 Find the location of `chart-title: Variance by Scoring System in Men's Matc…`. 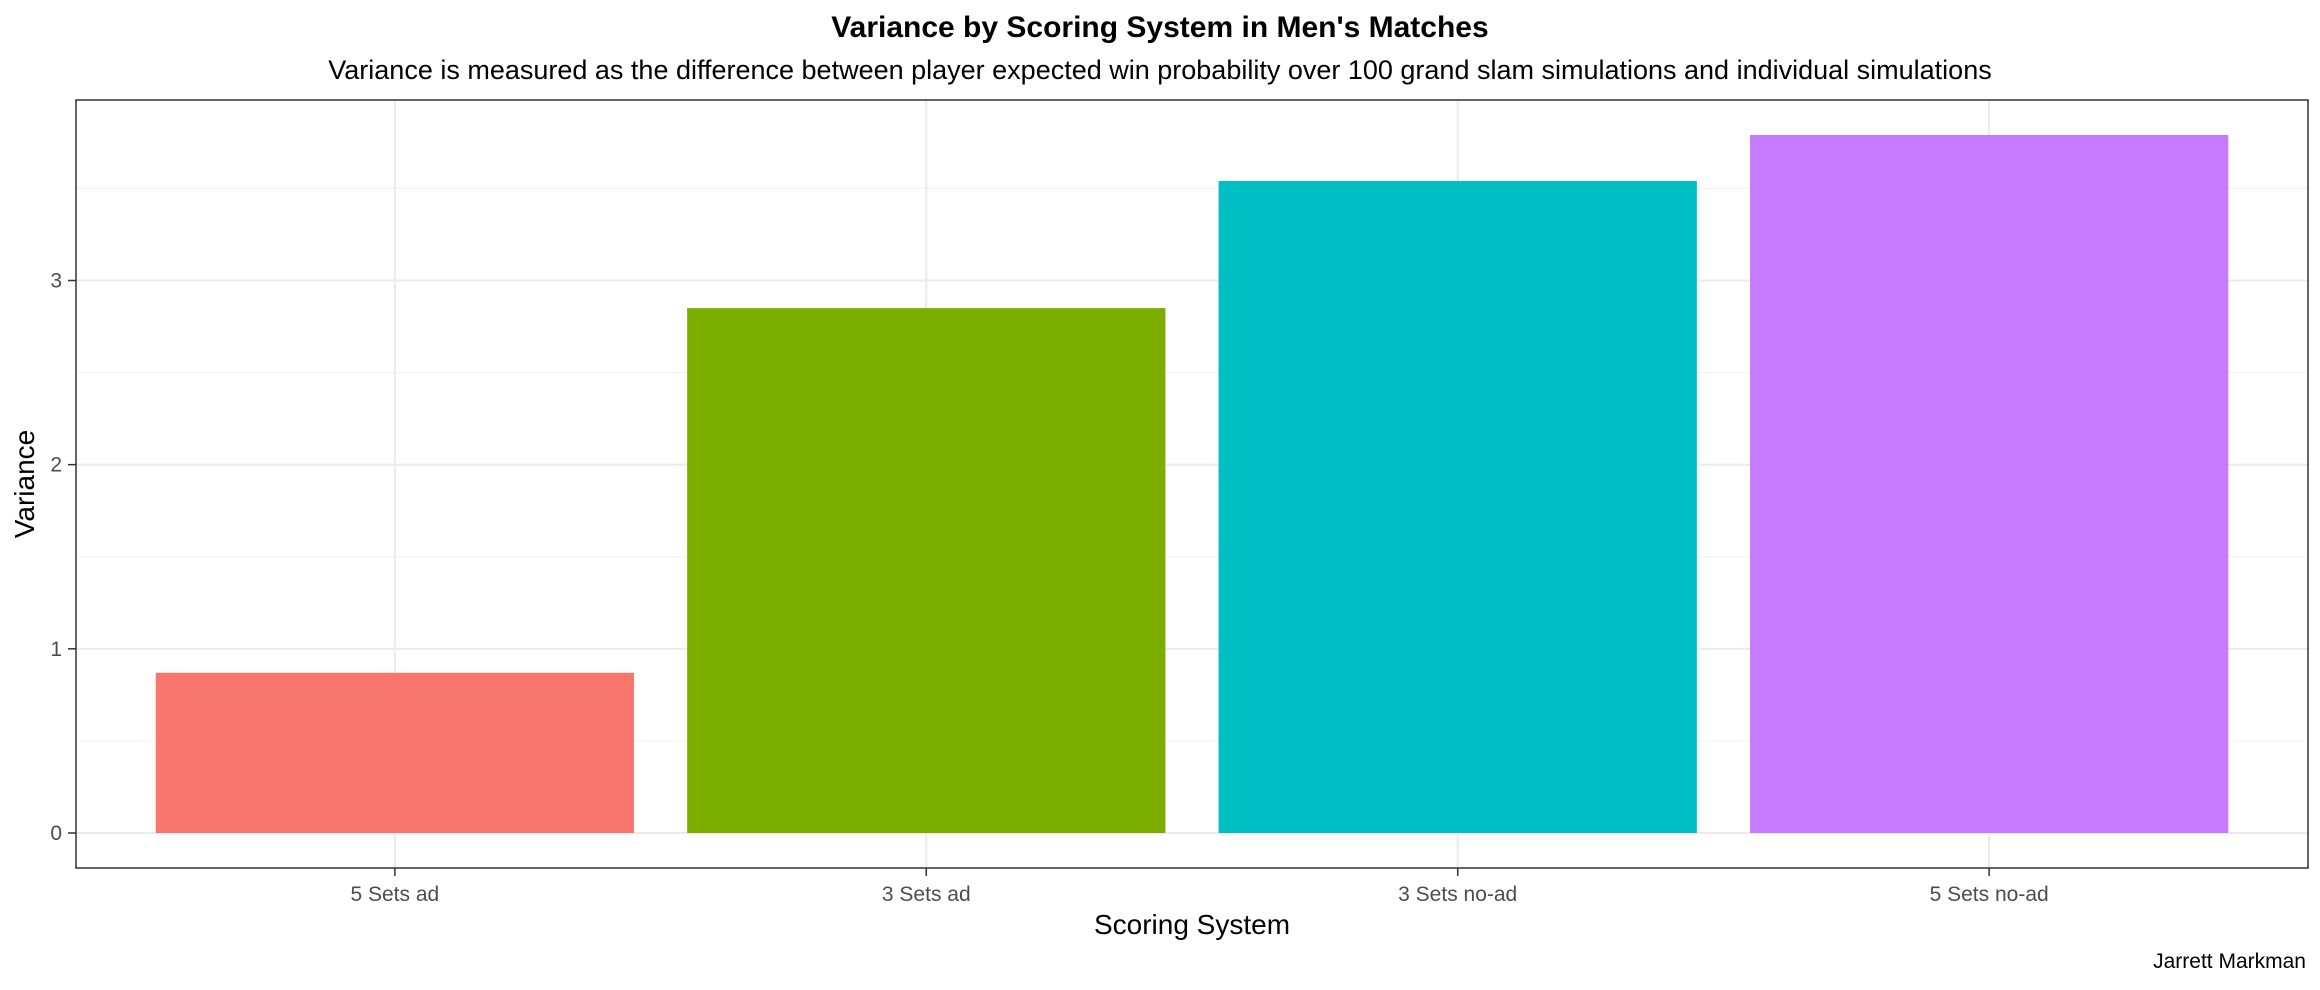

chart-title: Variance by Scoring System in Men's Matc… is located at coordinates (1160, 27).